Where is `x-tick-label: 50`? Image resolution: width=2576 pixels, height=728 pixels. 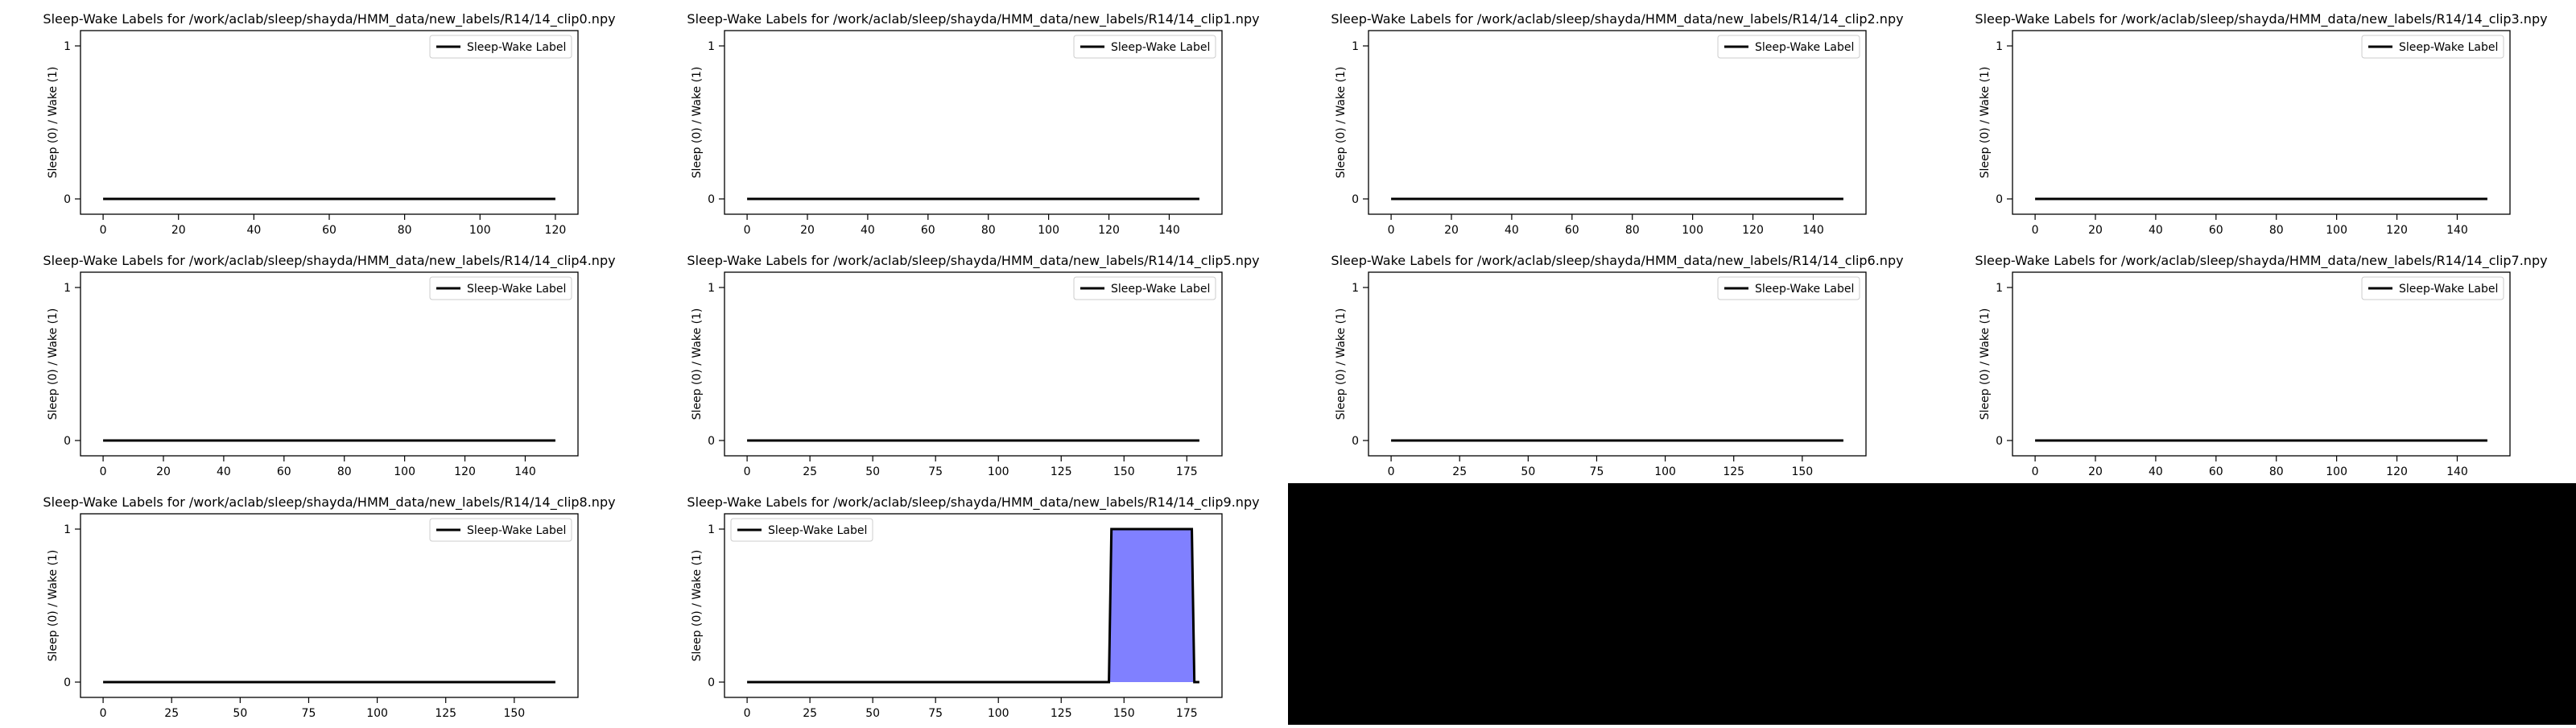 x-tick-label: 50 is located at coordinates (872, 472).